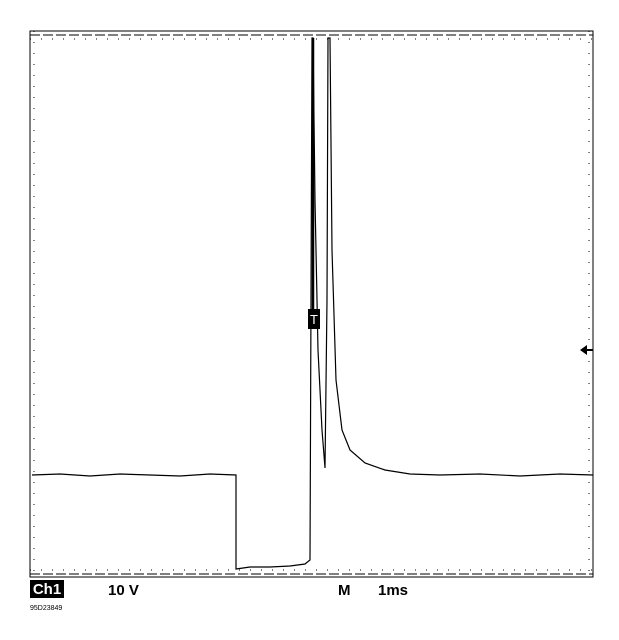 The width and height of the screenshot is (619, 640). What do you see at coordinates (344, 590) in the screenshot?
I see `mode-label: M` at bounding box center [344, 590].